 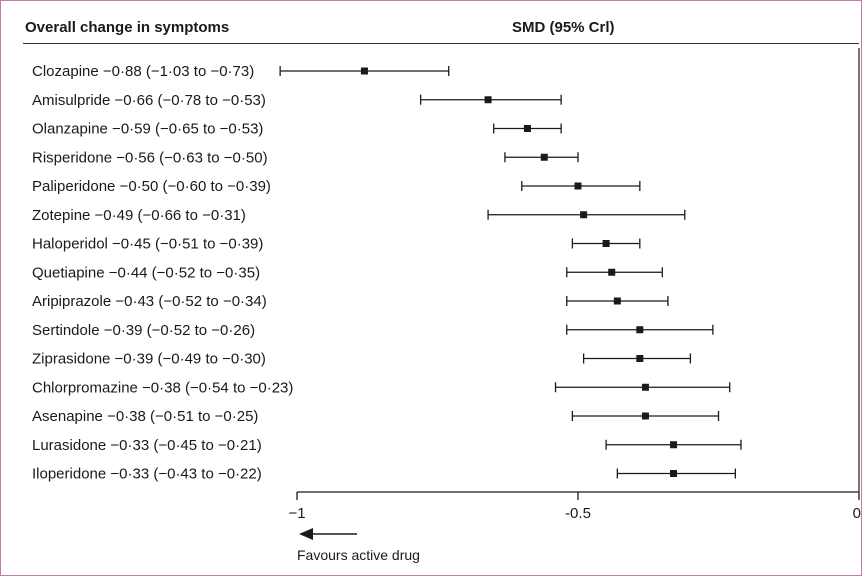 I want to click on estimate-marker-sertindole, so click(x=640, y=330).